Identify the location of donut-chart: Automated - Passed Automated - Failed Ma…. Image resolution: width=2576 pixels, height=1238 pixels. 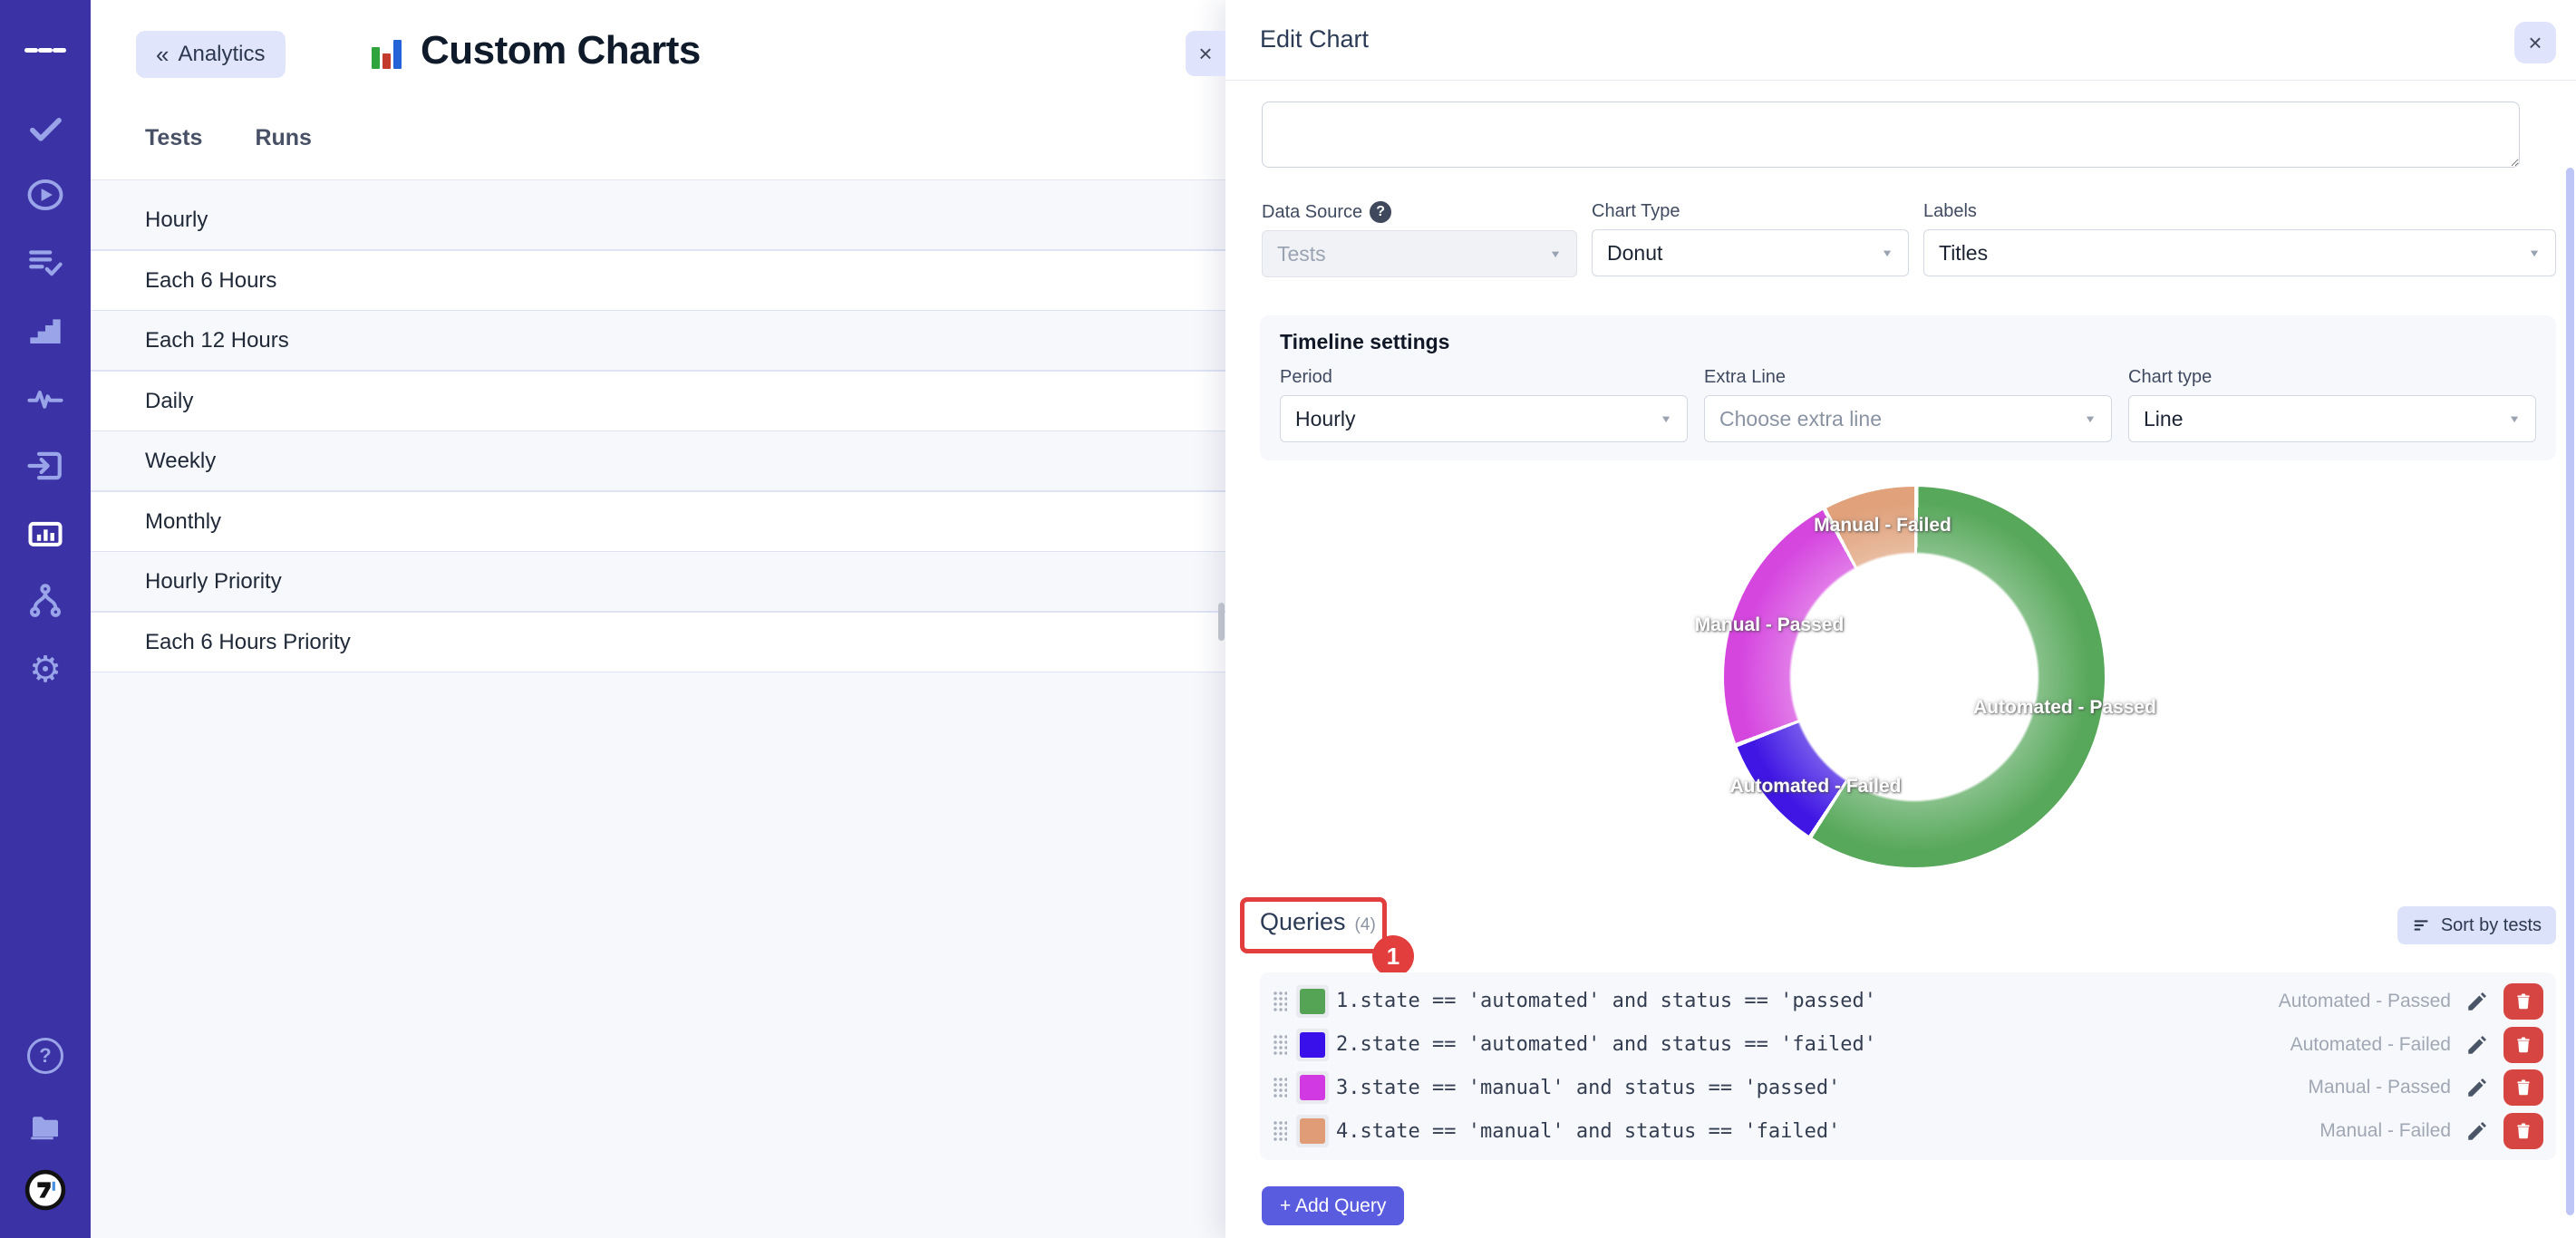
(1925, 677).